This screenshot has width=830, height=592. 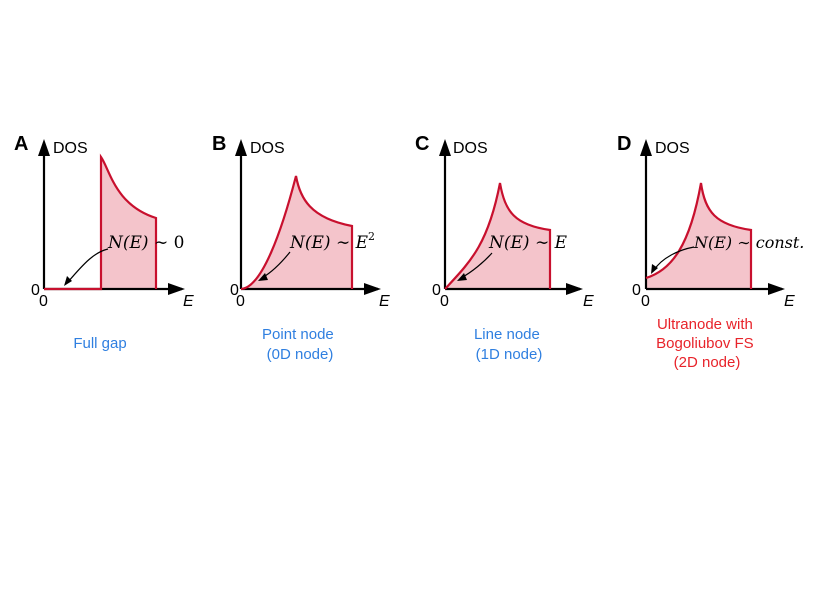 I want to click on panel-caption: Line node (1D node), so click(x=509, y=344).